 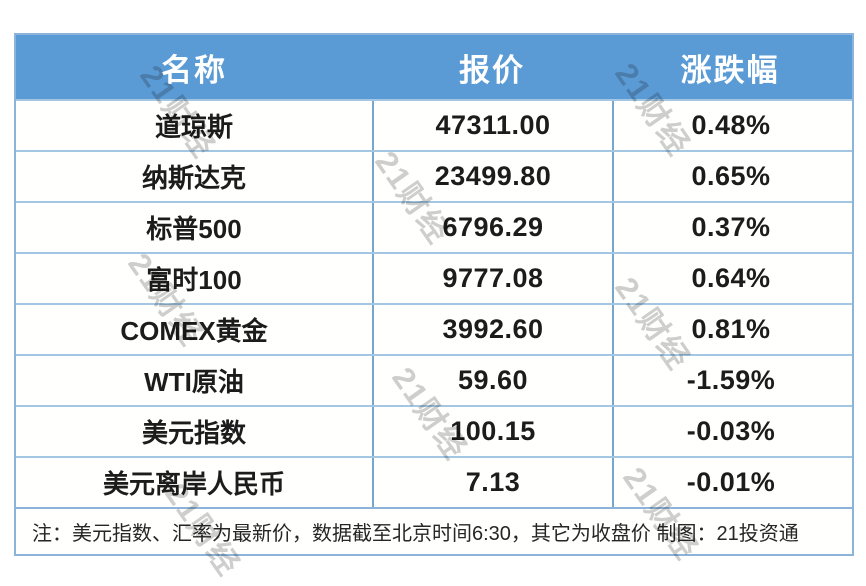 I want to click on quote-value: 6796.29, so click(x=492, y=227).